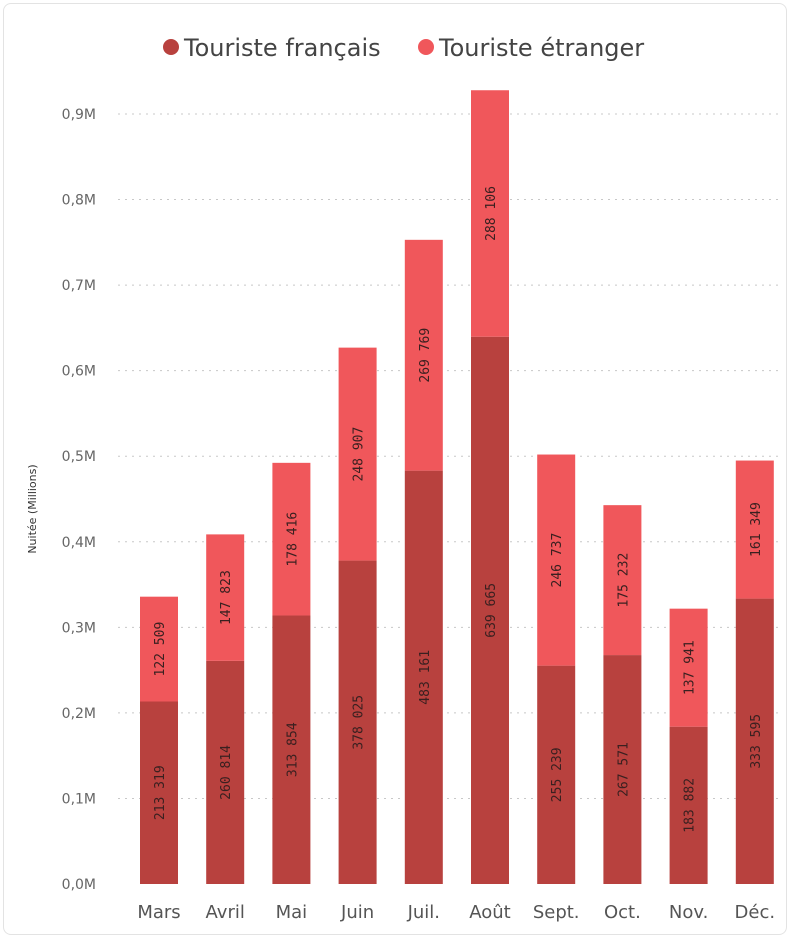  What do you see at coordinates (688, 912) in the screenshot?
I see `x-tick-label: Nov.` at bounding box center [688, 912].